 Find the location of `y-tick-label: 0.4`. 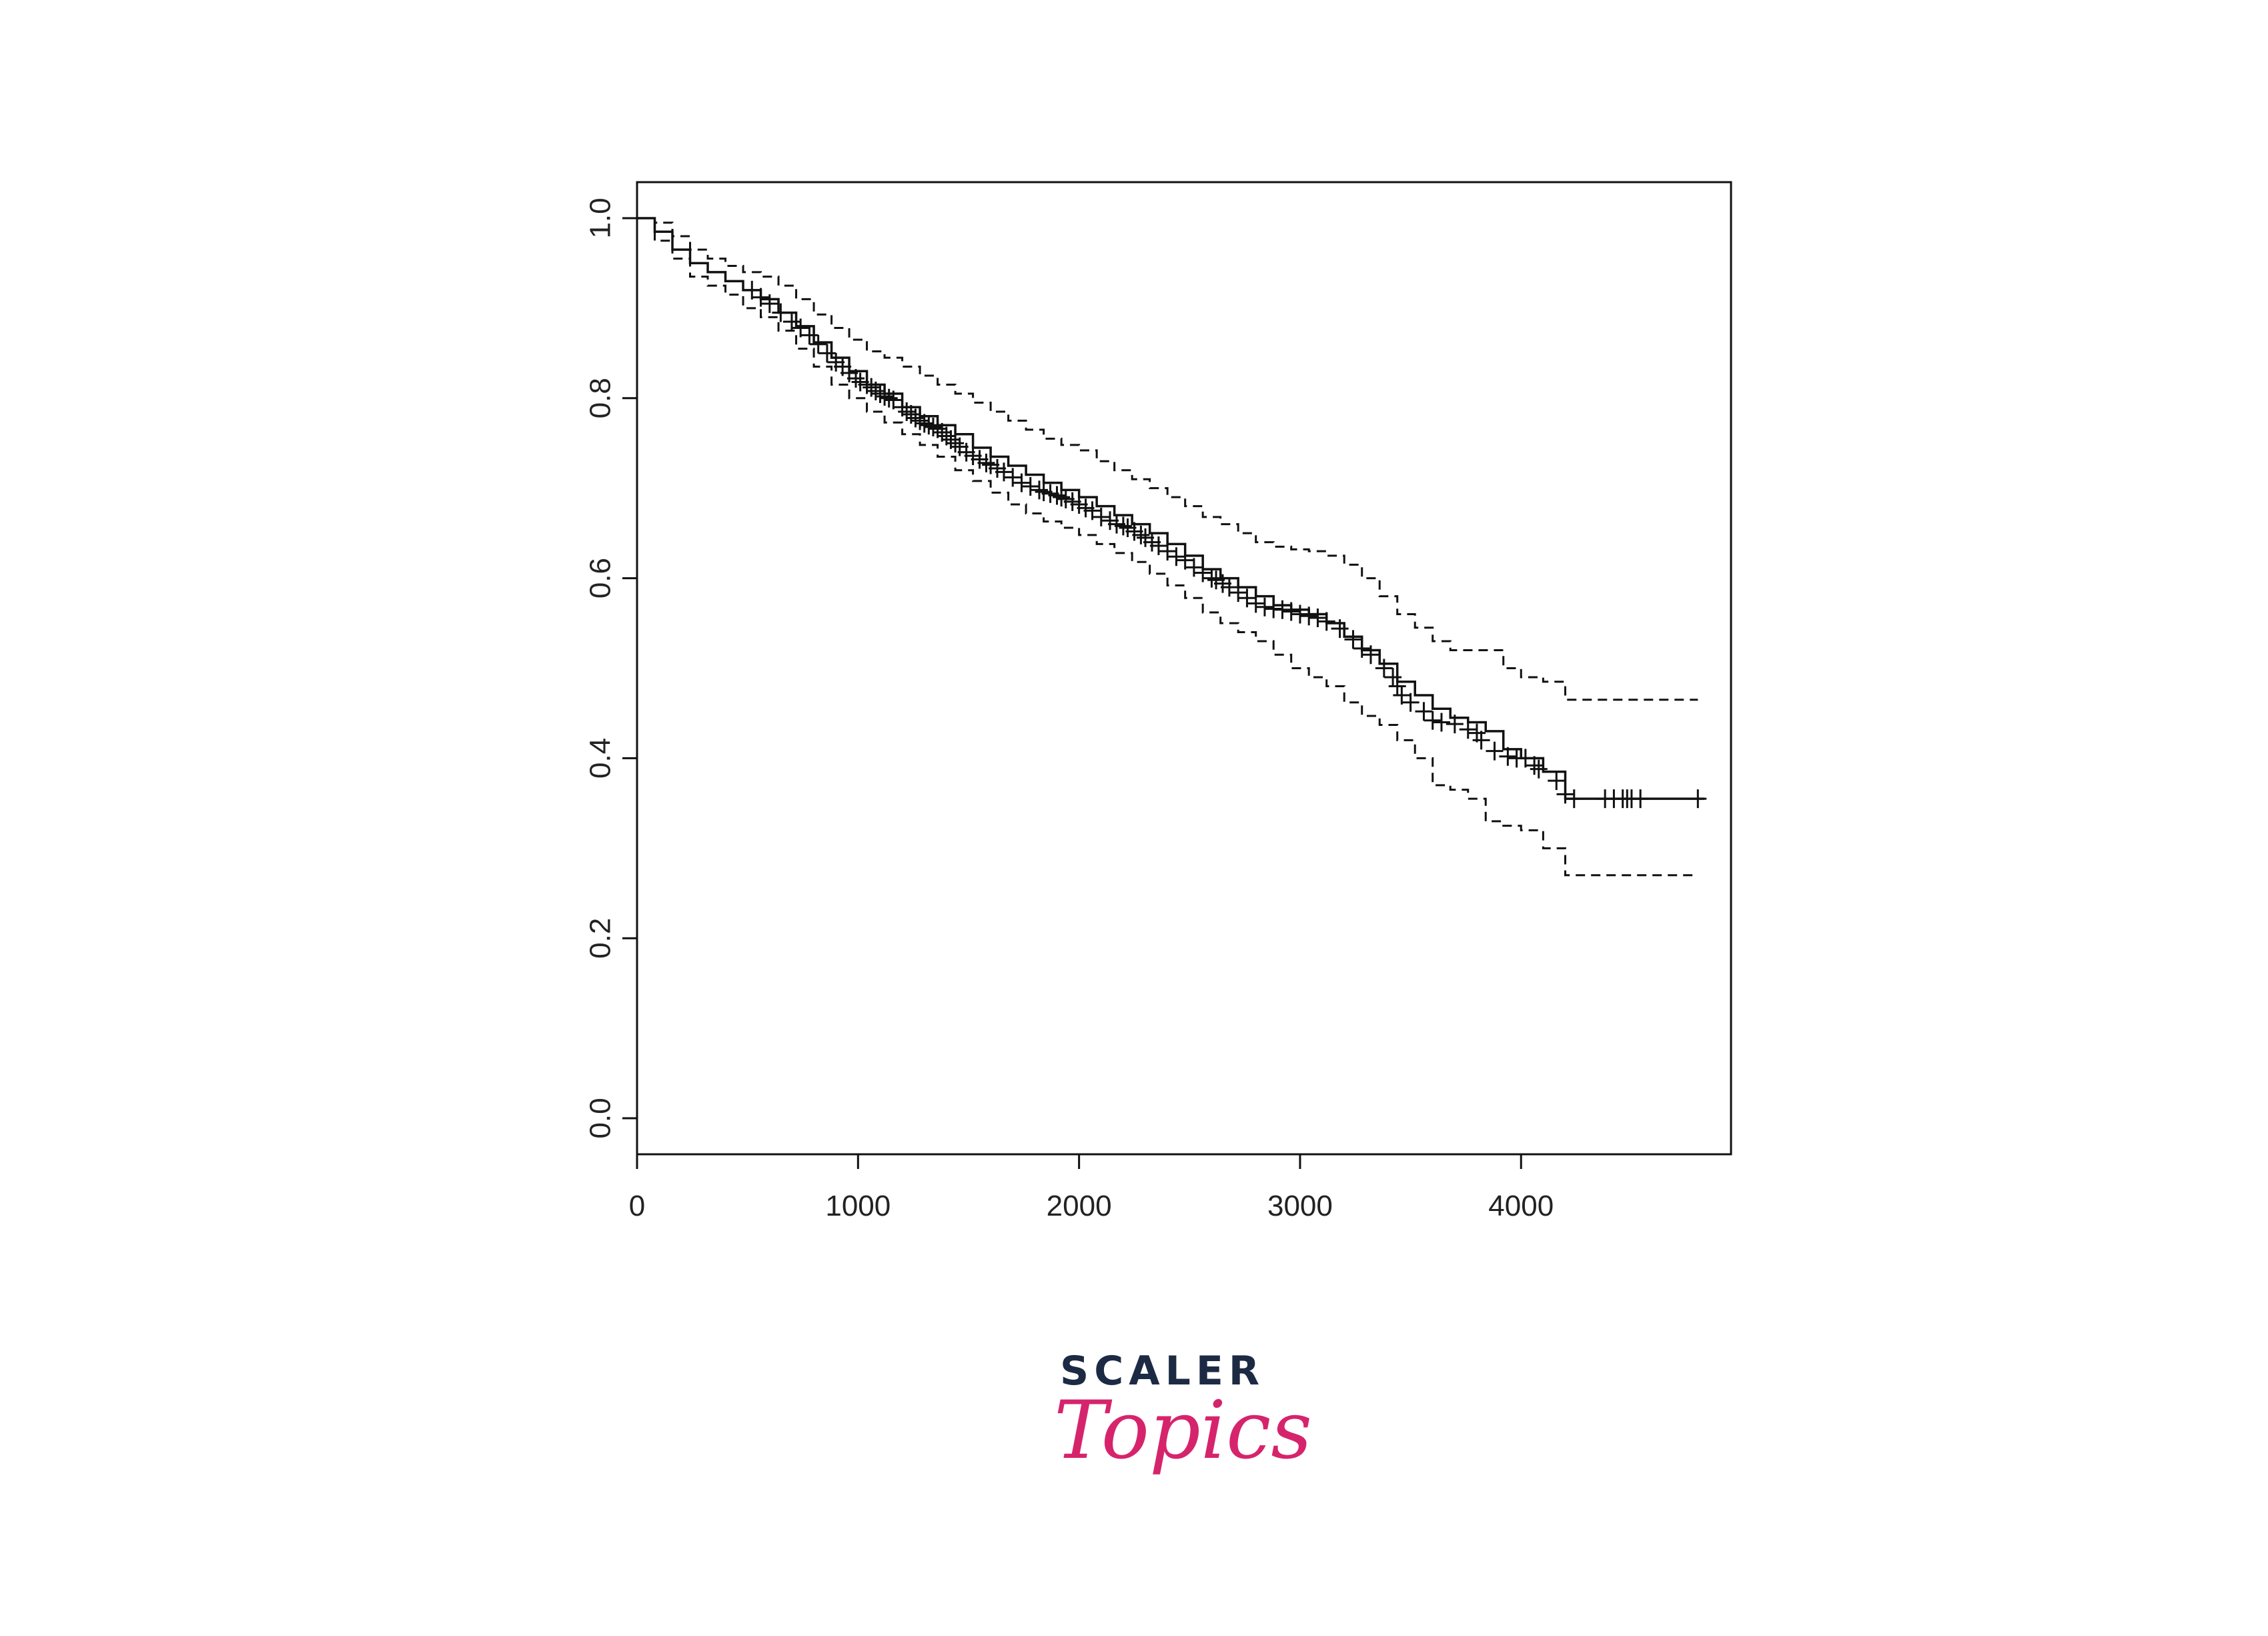

y-tick-label: 0.4 is located at coordinates (600, 759).